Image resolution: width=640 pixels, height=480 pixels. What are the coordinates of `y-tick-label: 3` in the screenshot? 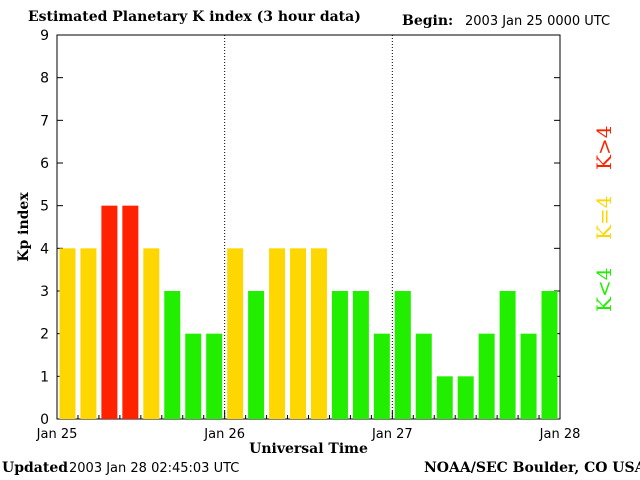 It's located at (44, 292).